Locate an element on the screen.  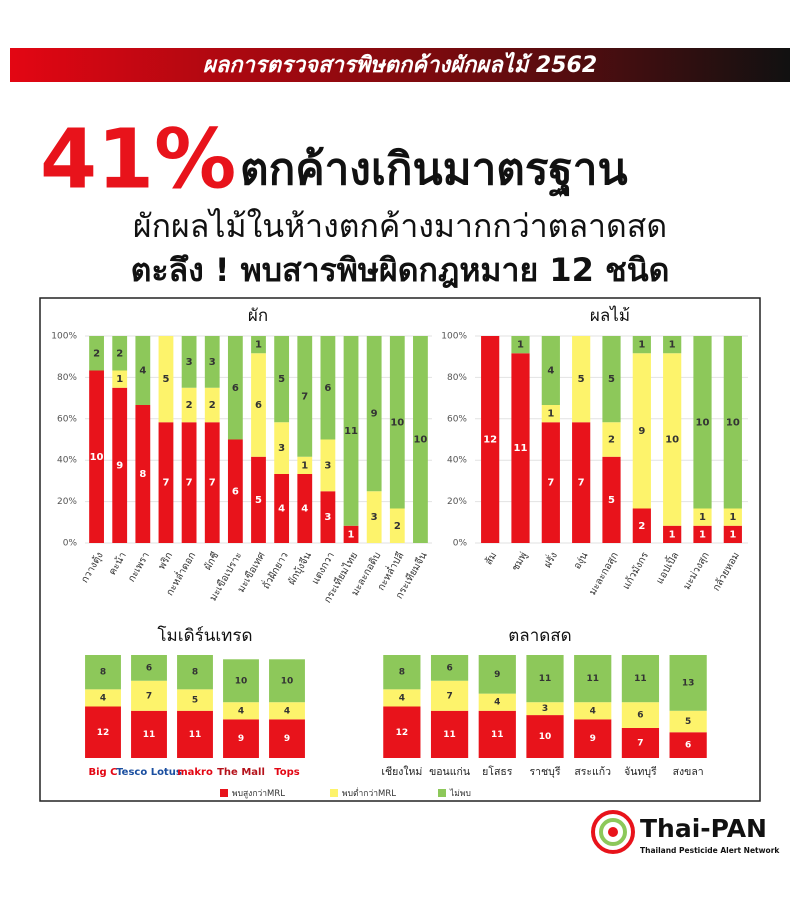
subtitle: ผักผลไม้ในห้างตกค้างมากกว่าตลาดสด is located at coordinates (400, 226).